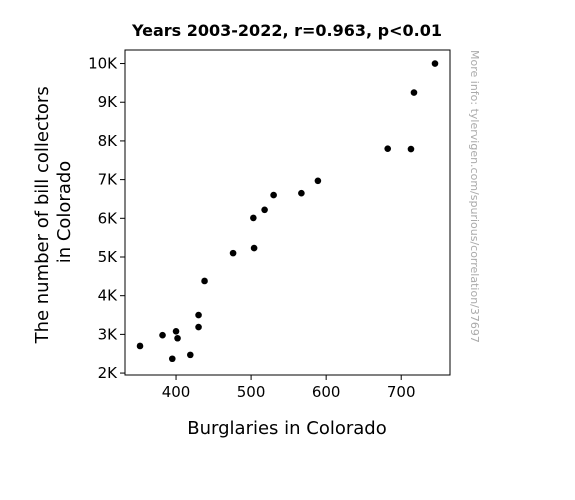 The image size is (575, 500). I want to click on x-axis-ticks: 400 500 600 700, so click(289, 388).